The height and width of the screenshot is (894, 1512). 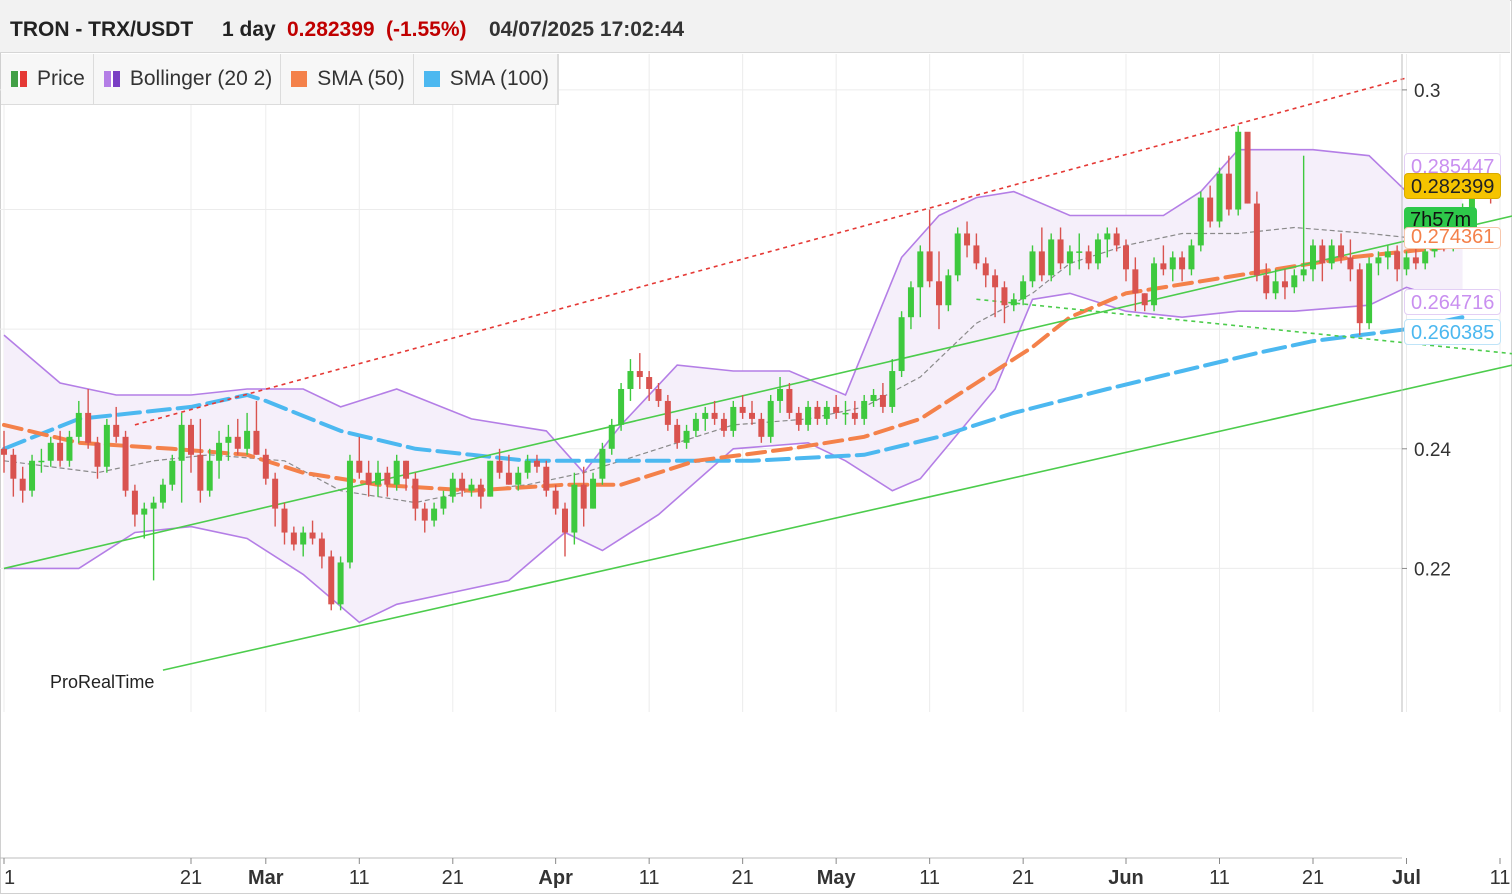 I want to click on instrument-title: TRON - TRX/USDT, so click(x=102, y=29).